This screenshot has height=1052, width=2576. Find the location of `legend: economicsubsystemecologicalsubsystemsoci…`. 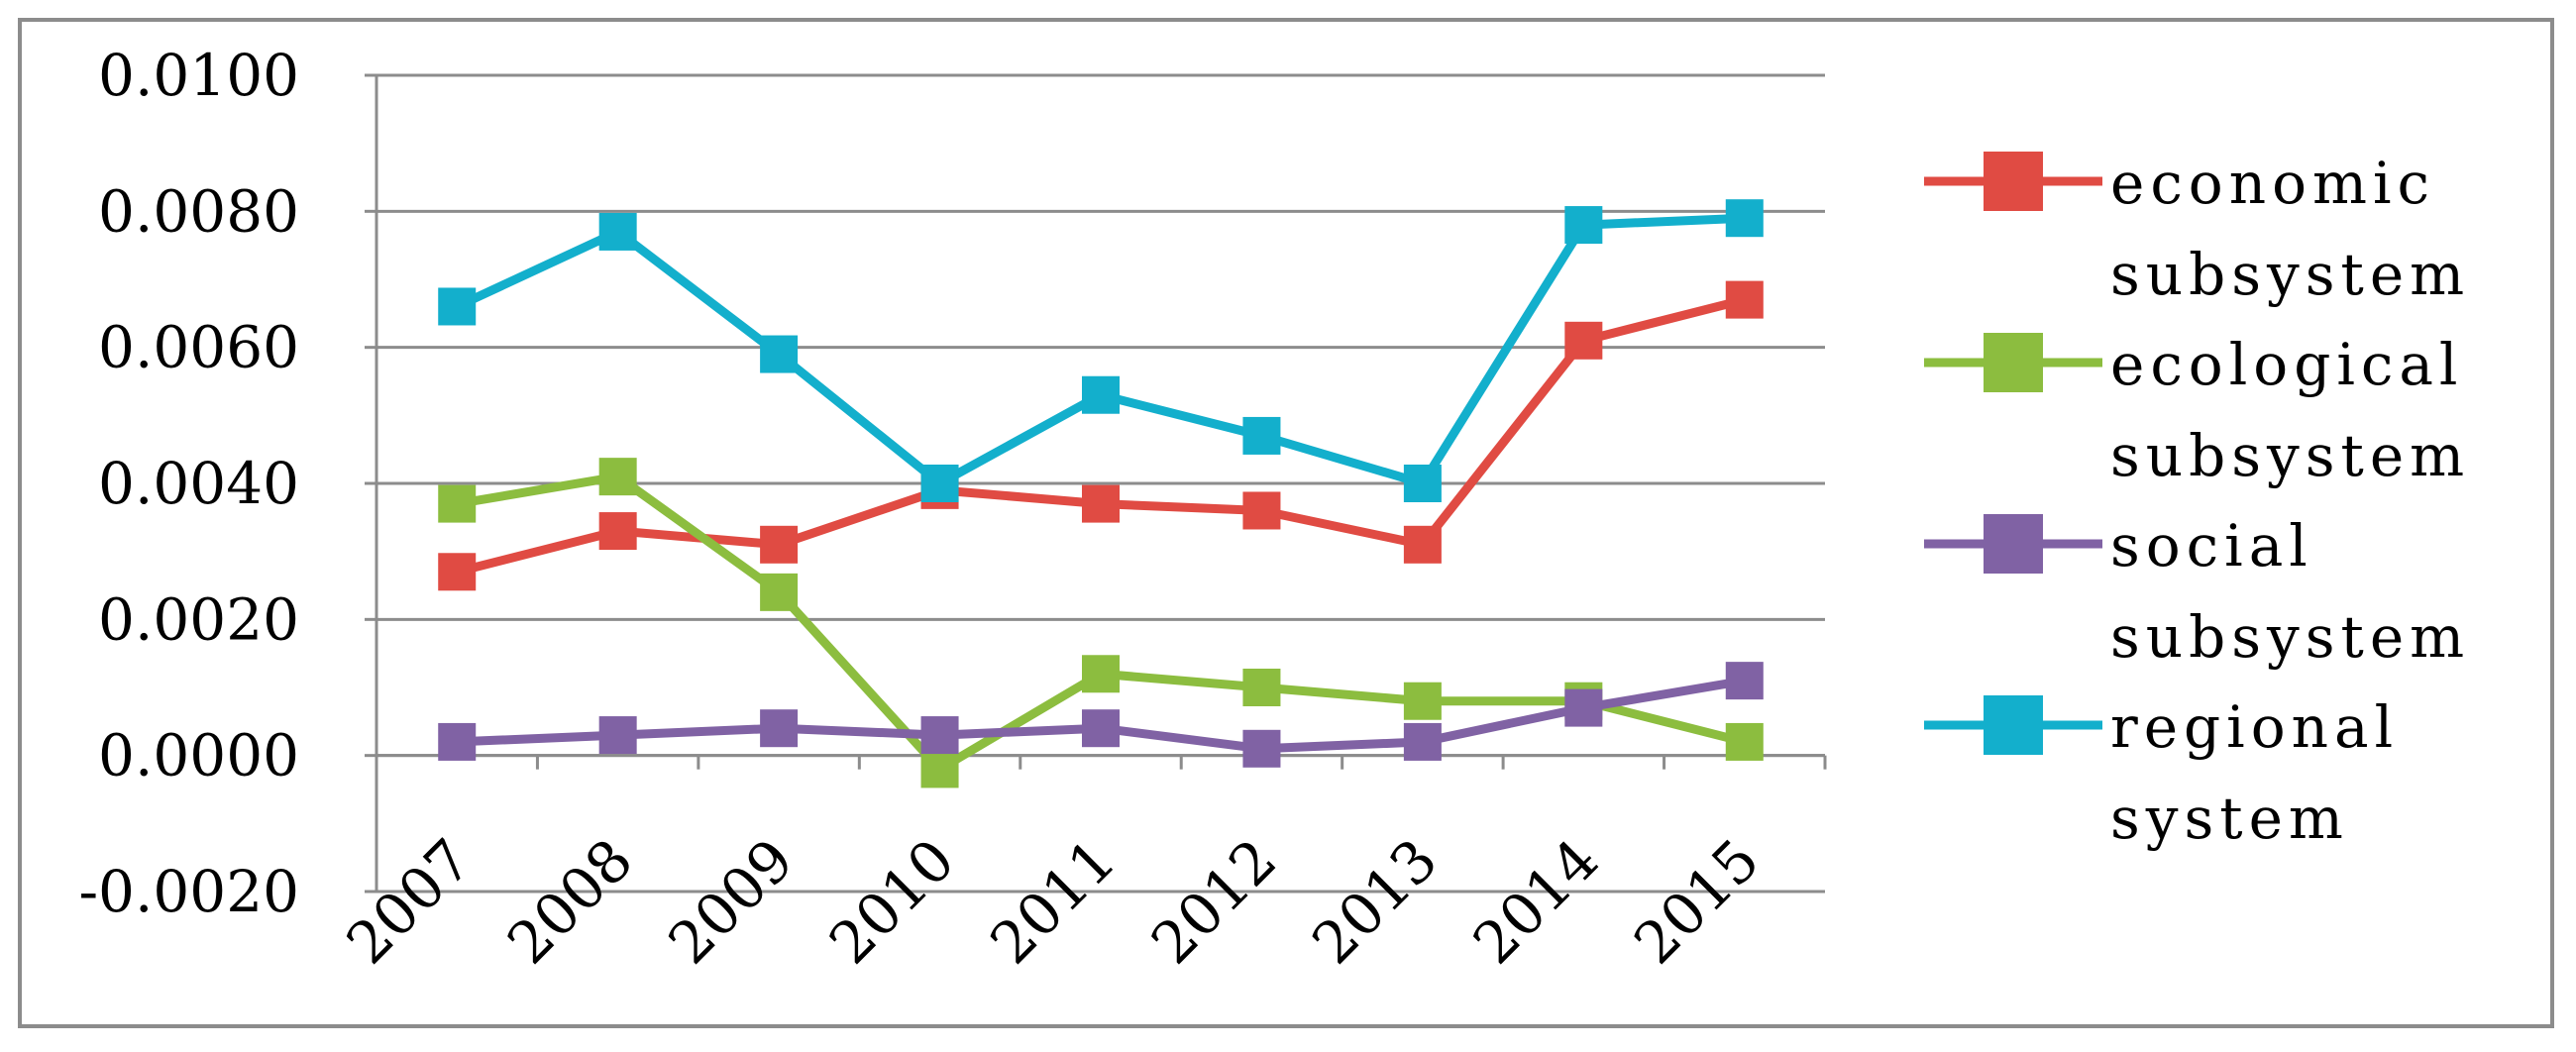

legend: economicsubsystemecologicalsubsystemsoci… is located at coordinates (2197, 501).